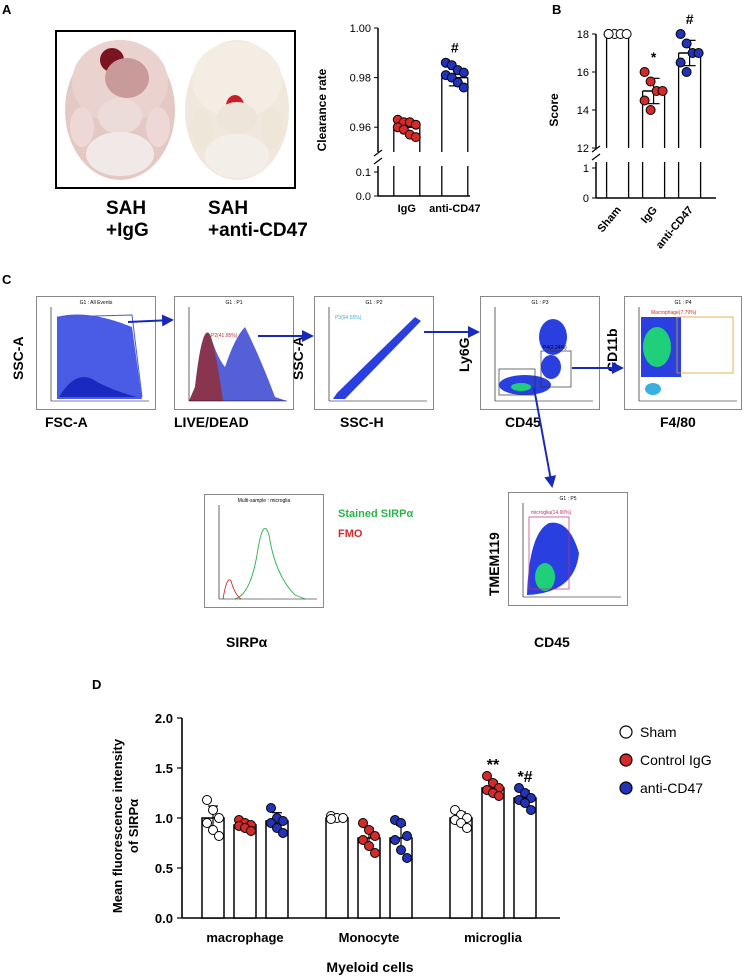  I want to click on legend-stained-sirpa: Stained SIRPα, so click(376, 514).